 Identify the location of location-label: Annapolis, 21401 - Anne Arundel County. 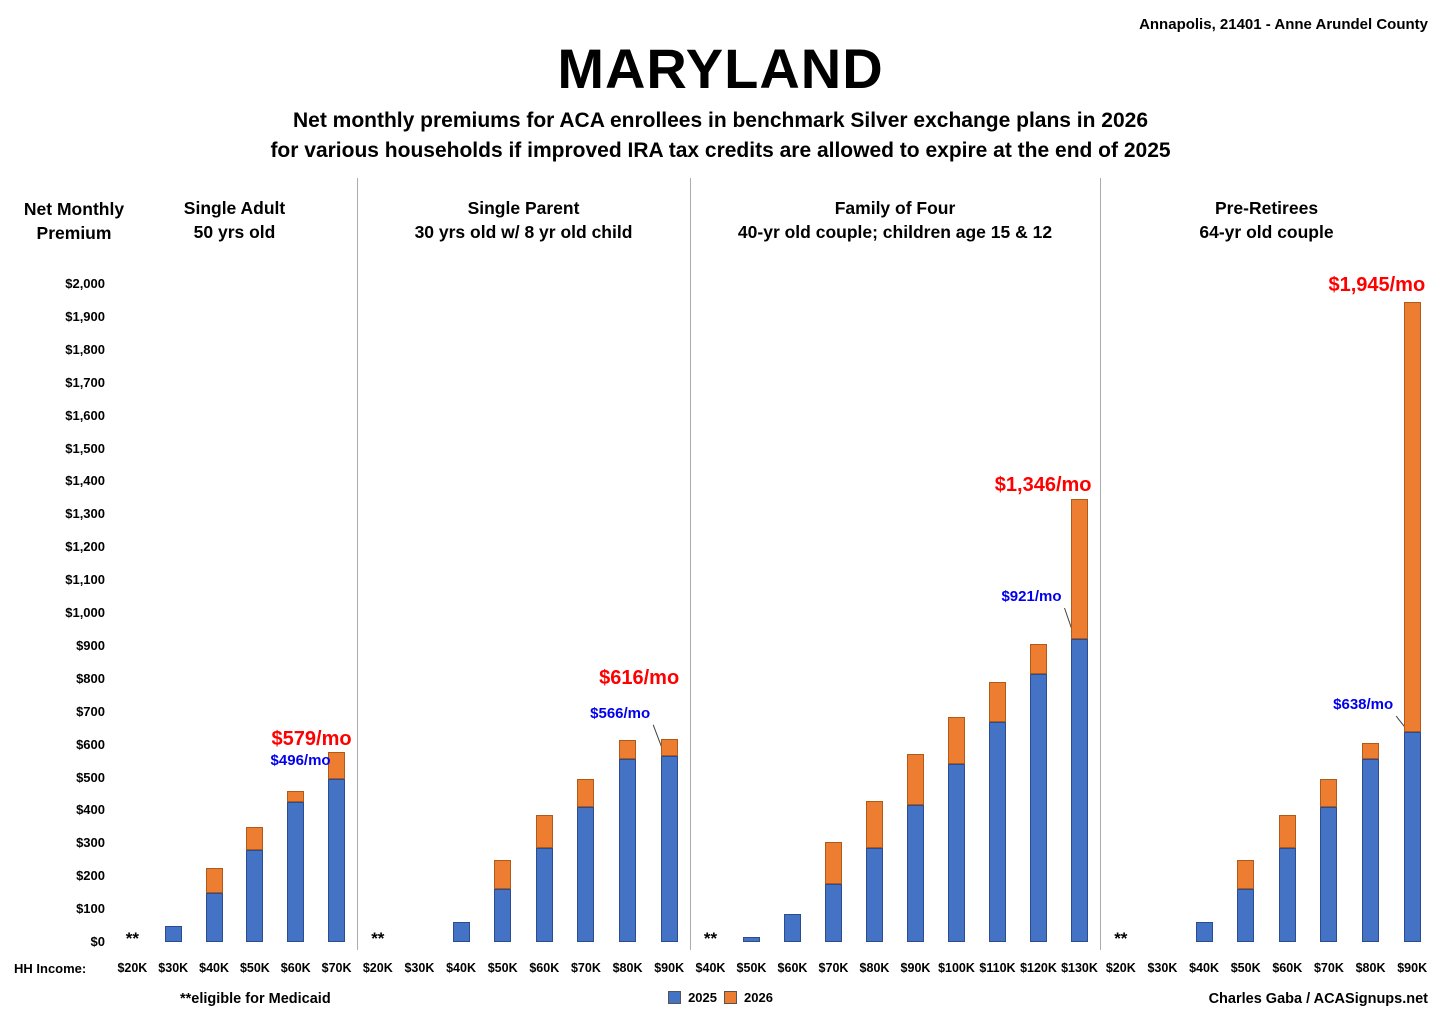
(1283, 24).